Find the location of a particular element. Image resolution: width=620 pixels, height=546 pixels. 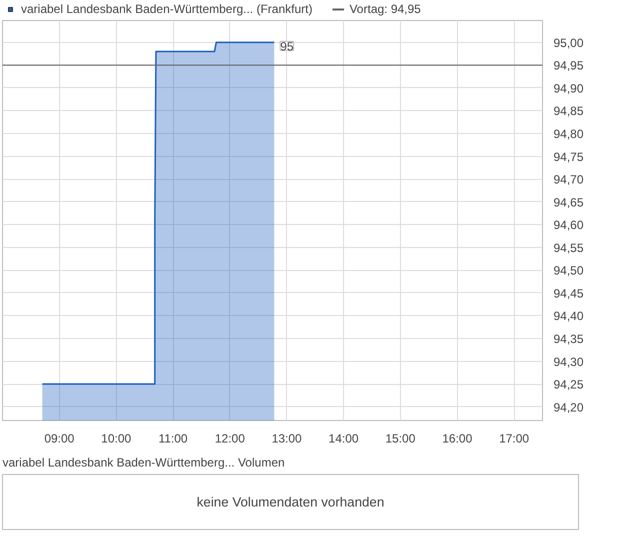

y-tick-label: 94,50 is located at coordinates (569, 271).